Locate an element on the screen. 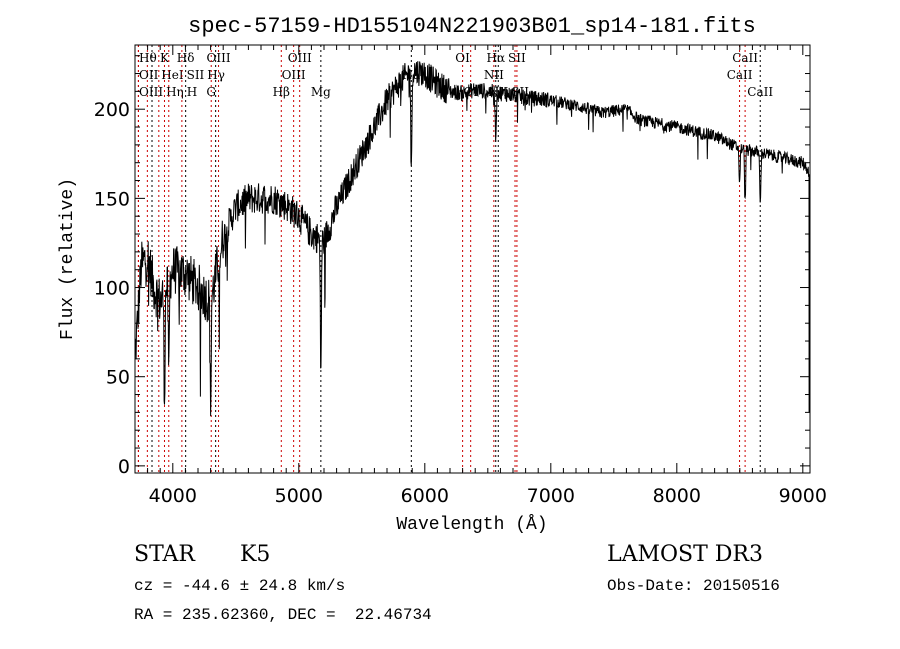 The height and width of the screenshot is (649, 900). y-tick-label: 150 is located at coordinates (112, 199).